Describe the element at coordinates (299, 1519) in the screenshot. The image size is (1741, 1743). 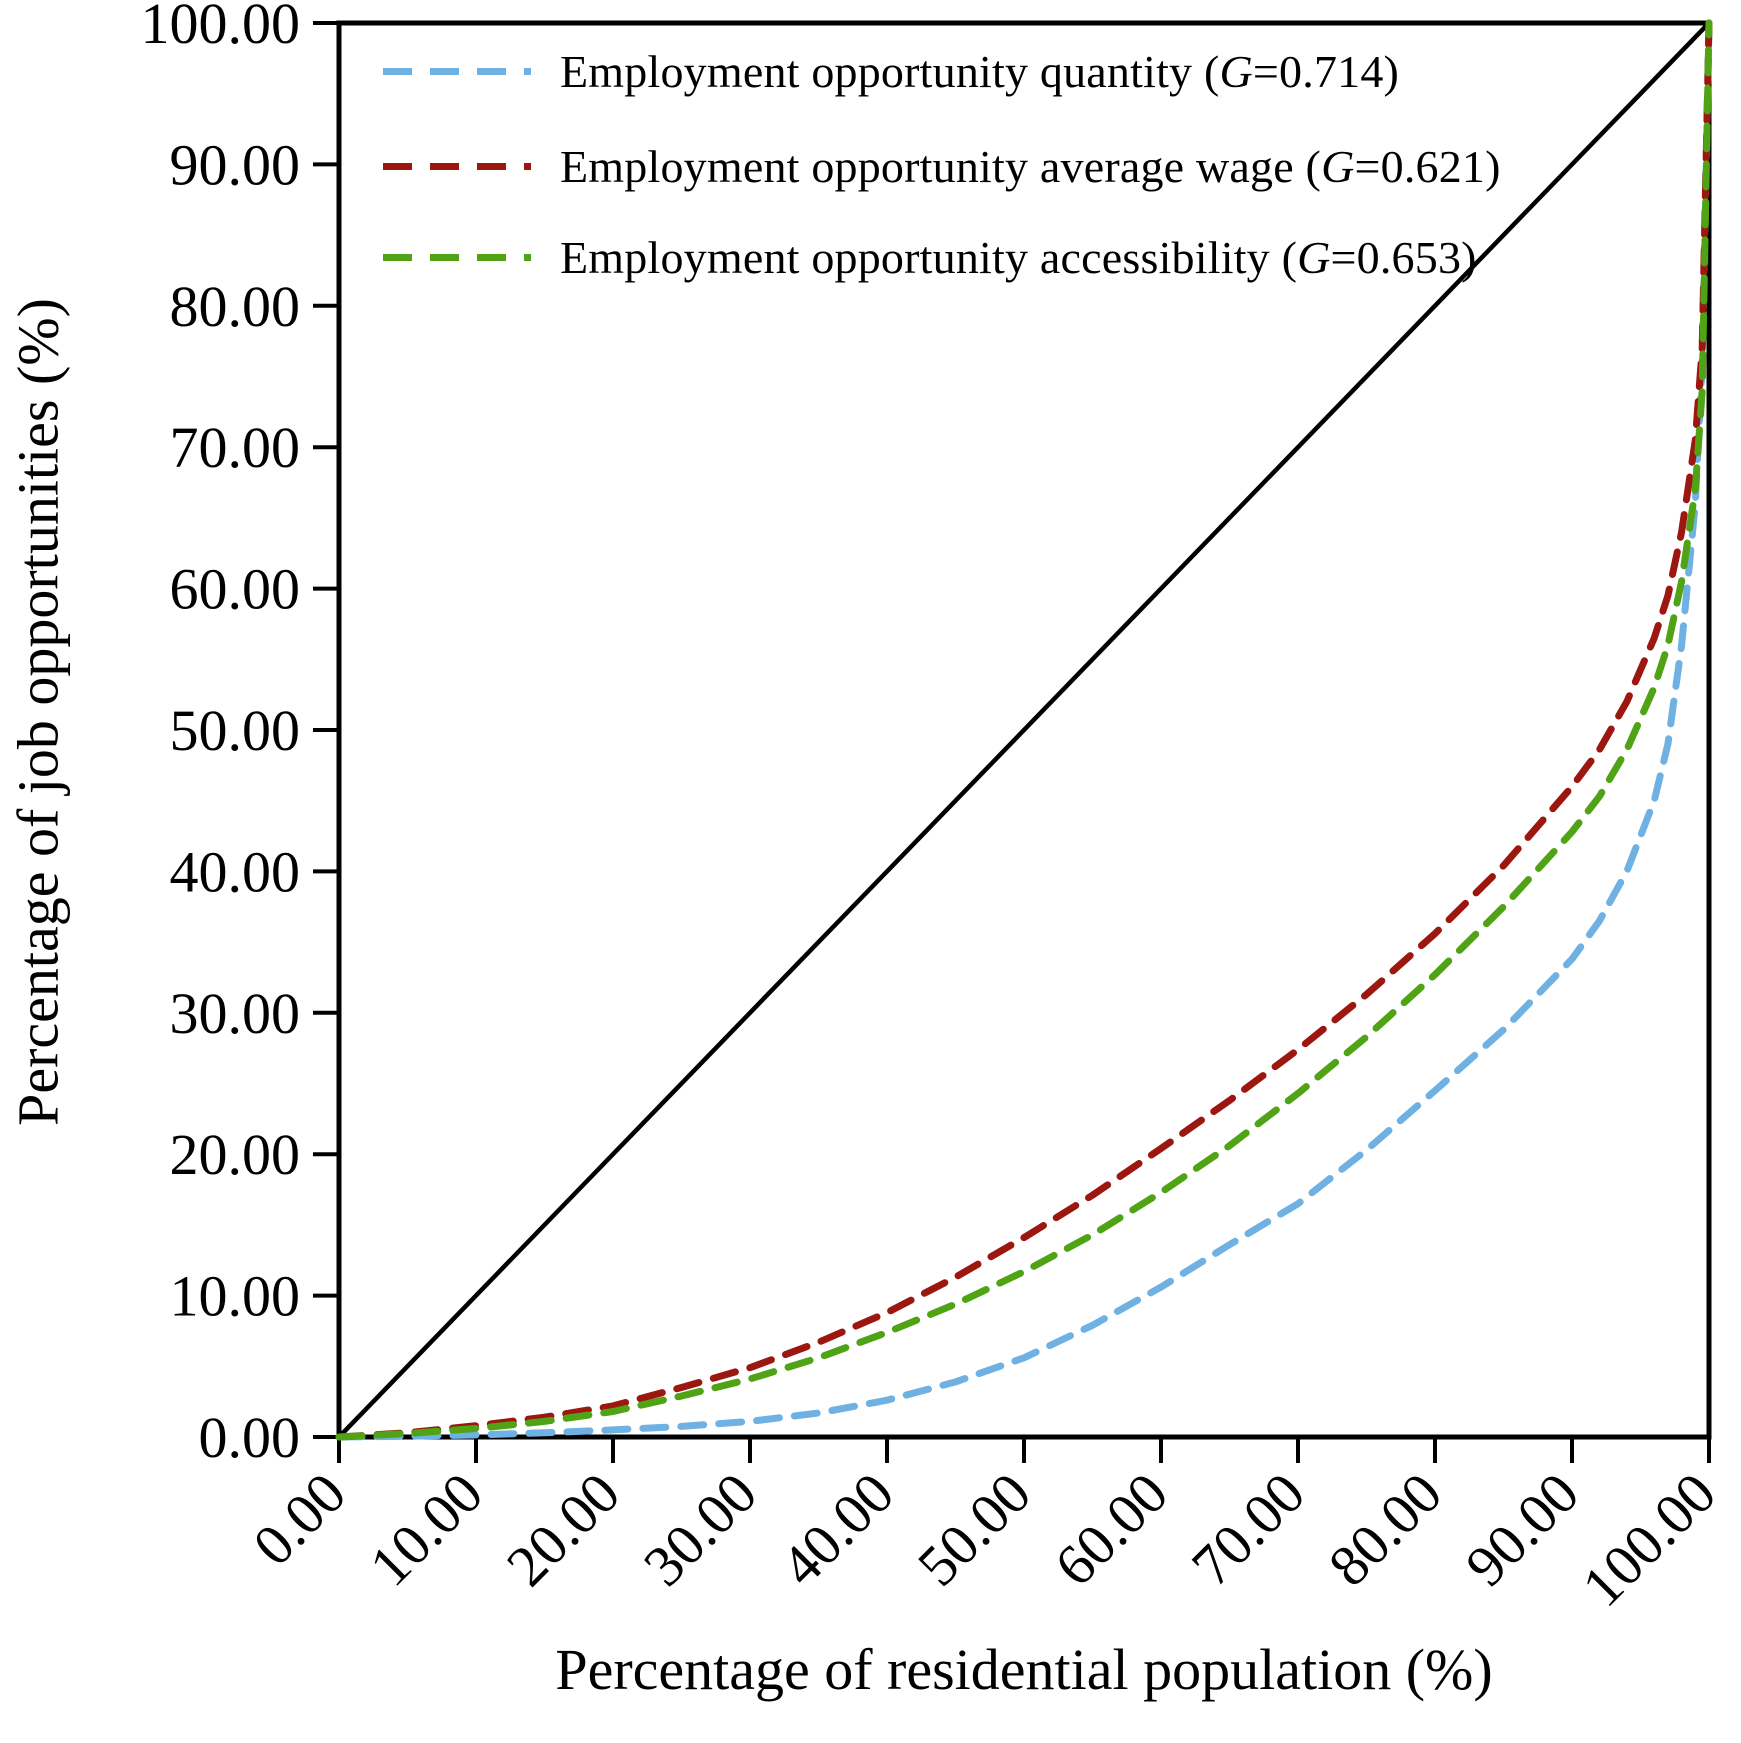
I see `x-tick-label: 0.00` at that location.